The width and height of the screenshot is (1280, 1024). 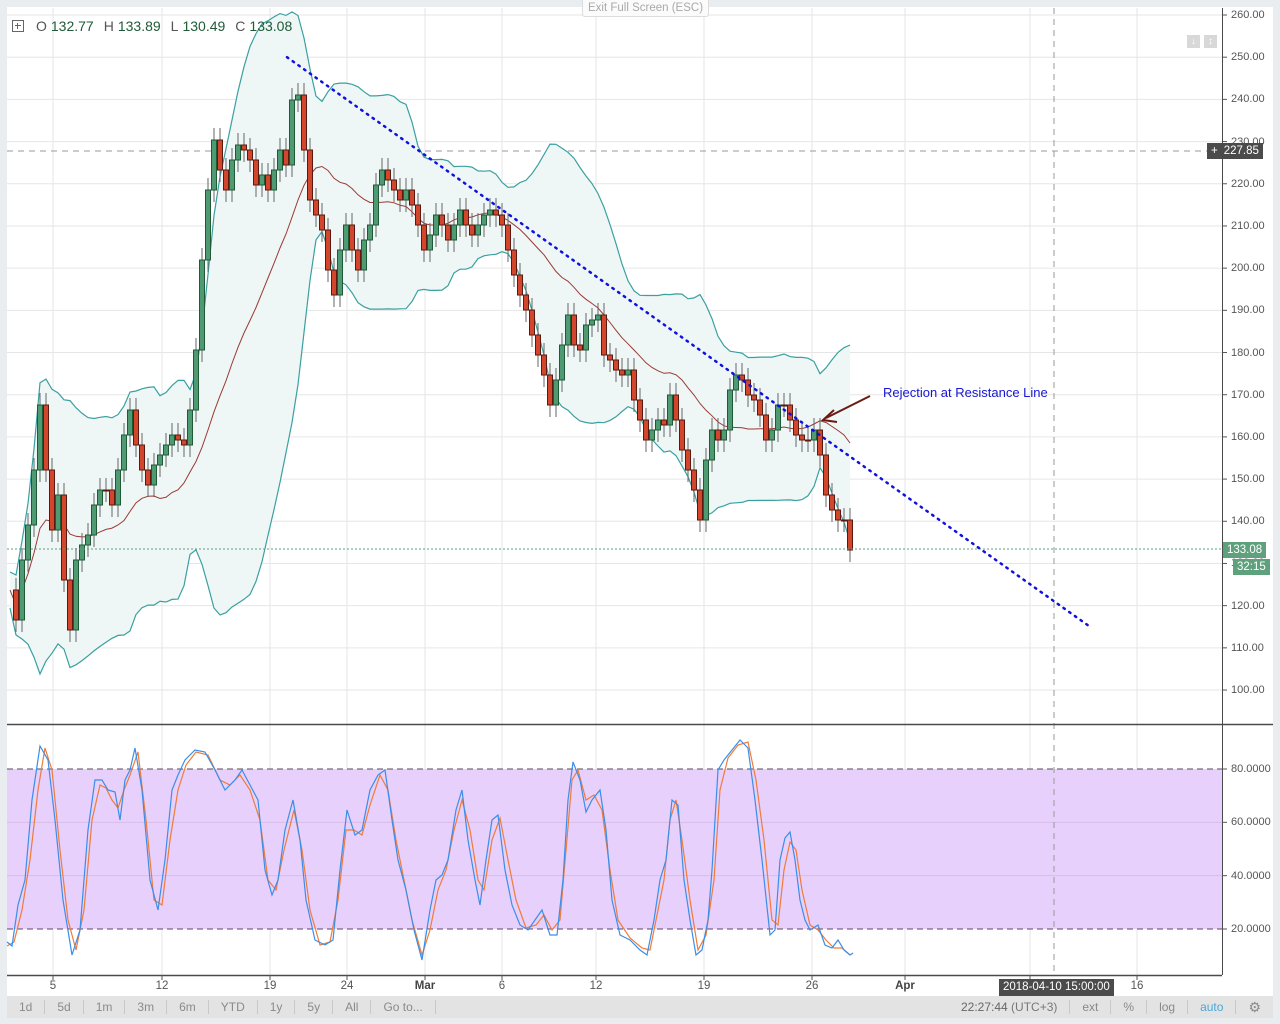 What do you see at coordinates (1254, 1007) in the screenshot?
I see `gear-icon: ⚙` at bounding box center [1254, 1007].